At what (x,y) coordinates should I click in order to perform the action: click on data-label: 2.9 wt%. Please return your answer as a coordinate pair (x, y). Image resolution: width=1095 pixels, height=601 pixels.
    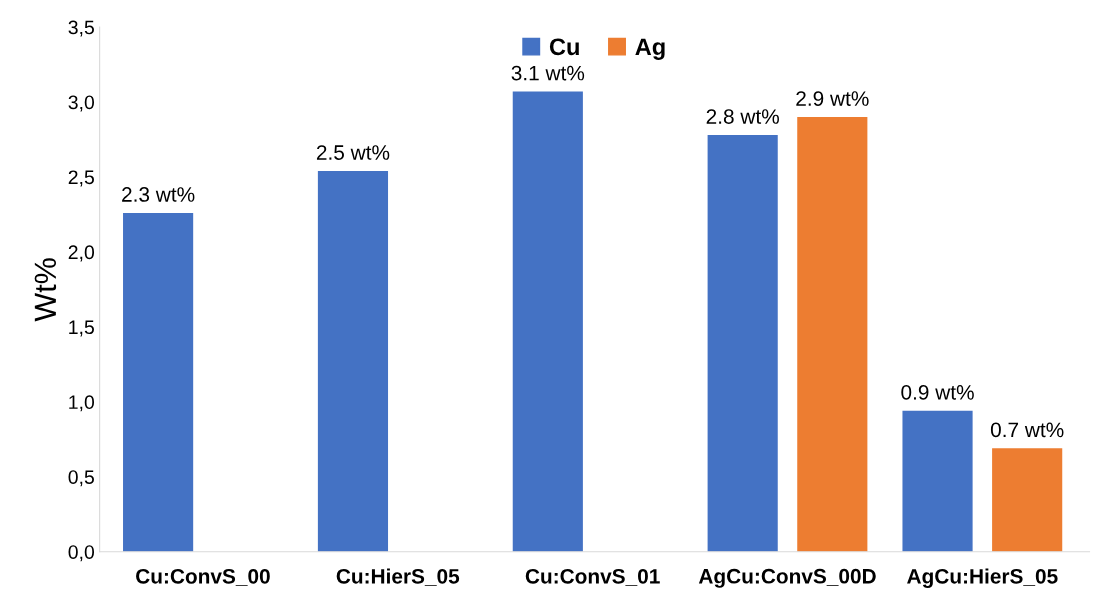
    Looking at the image, I should click on (832, 98).